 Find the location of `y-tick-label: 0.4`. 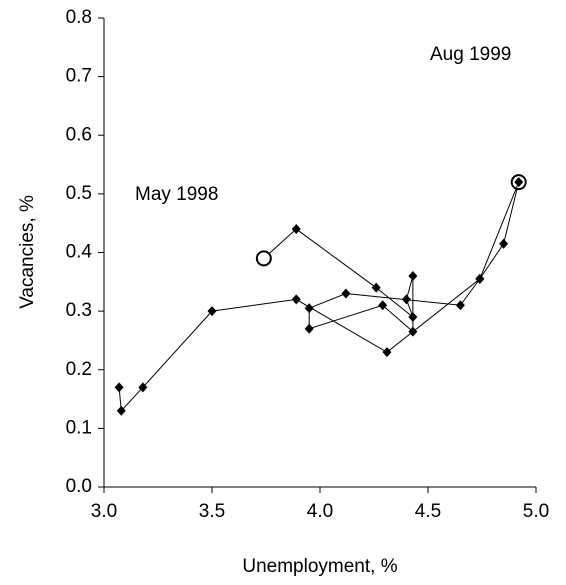

y-tick-label: 0.4 is located at coordinates (79, 252).